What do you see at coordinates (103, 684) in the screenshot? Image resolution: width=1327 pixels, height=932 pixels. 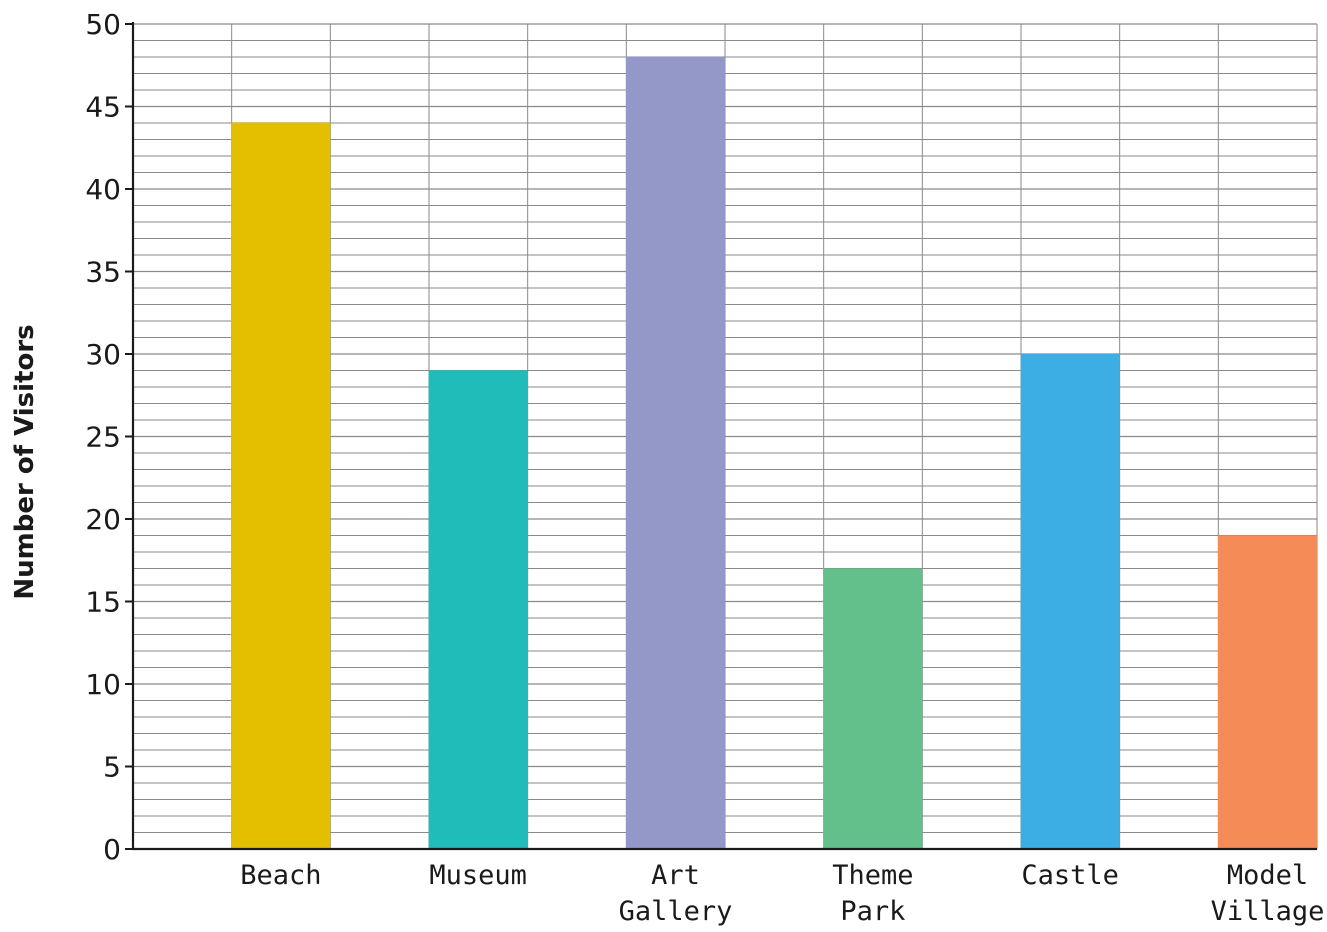 I see `y-tick-label: 10` at bounding box center [103, 684].